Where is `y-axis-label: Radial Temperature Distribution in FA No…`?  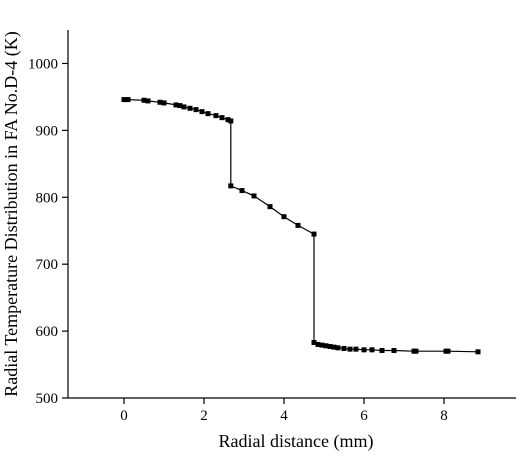 y-axis-label: Radial Temperature Distribution in FA No… is located at coordinates (11, 214).